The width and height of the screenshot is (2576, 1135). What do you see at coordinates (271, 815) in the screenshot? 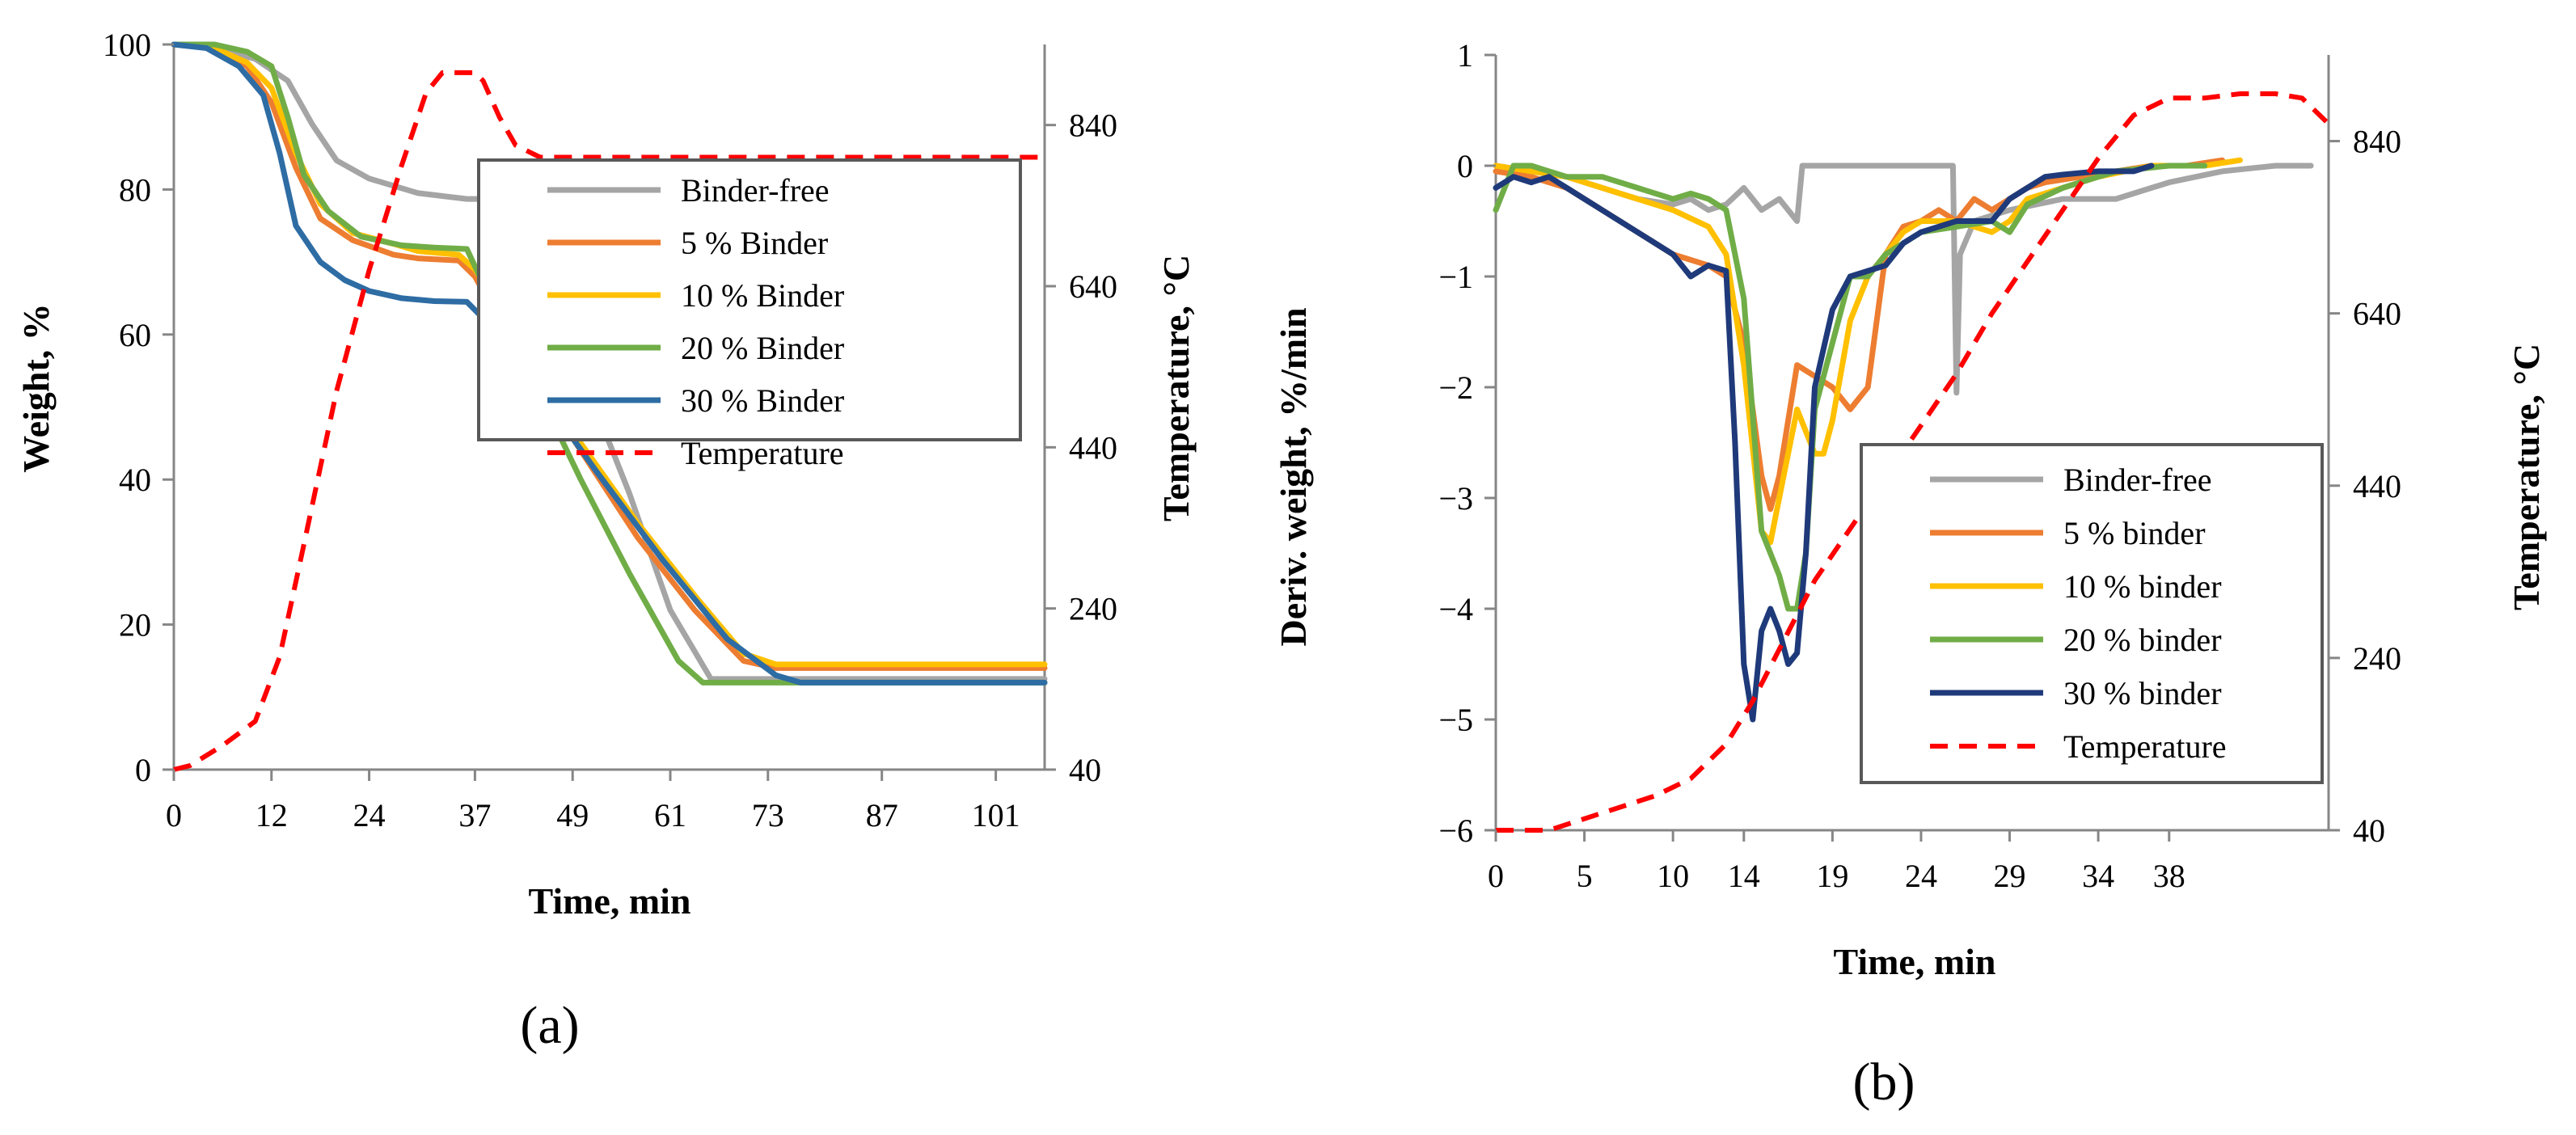
I see `x-tick-label: 12` at bounding box center [271, 815].